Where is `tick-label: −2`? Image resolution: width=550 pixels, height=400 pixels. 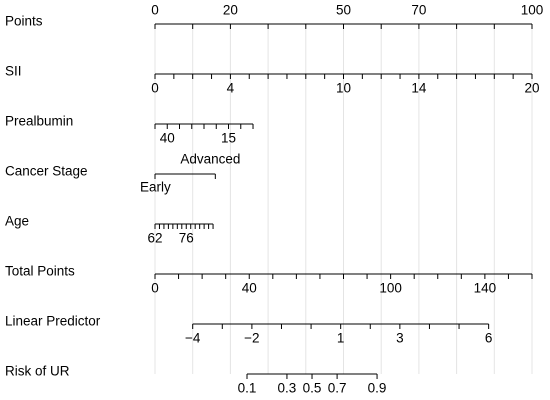 tick-label: −2 is located at coordinates (251, 338).